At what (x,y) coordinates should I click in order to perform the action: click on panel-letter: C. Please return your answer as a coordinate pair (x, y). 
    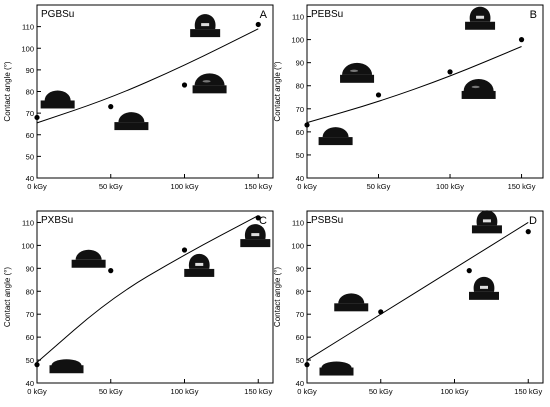
    Looking at the image, I should click on (263, 221).